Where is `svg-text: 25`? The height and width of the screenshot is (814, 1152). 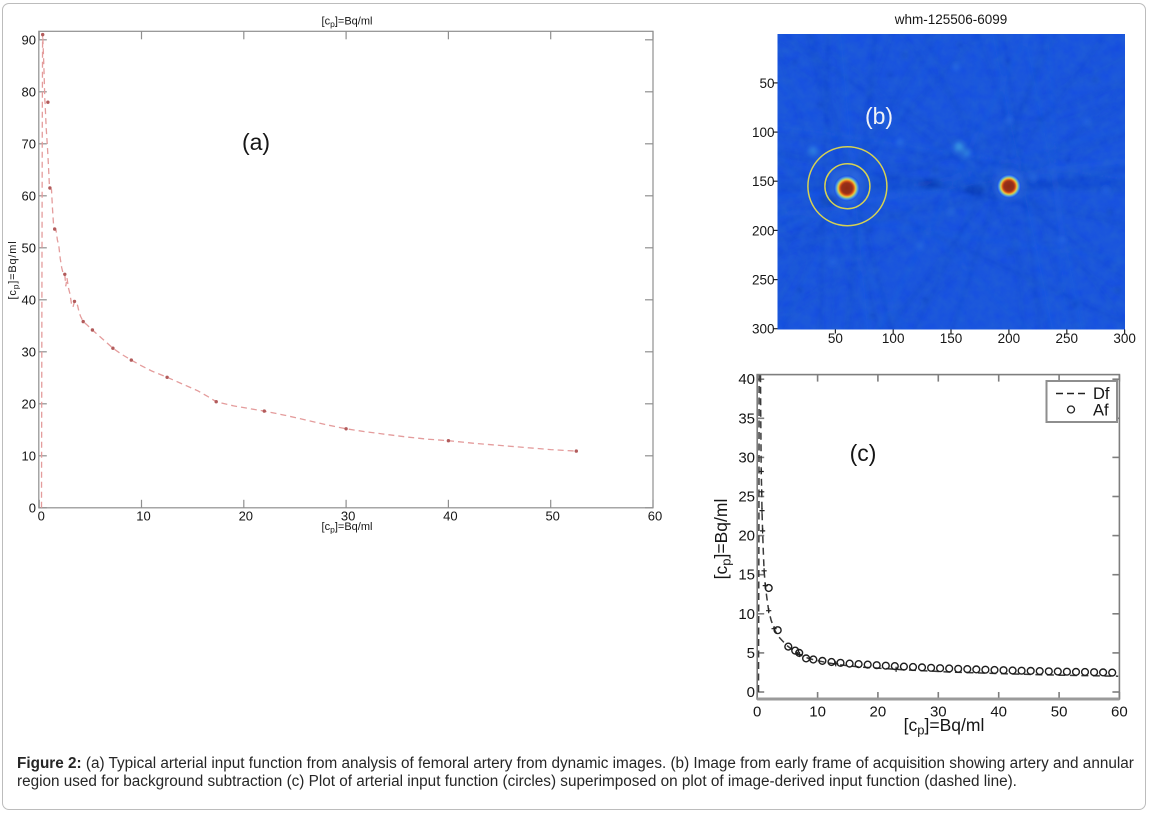 svg-text: 25 is located at coordinates (746, 497).